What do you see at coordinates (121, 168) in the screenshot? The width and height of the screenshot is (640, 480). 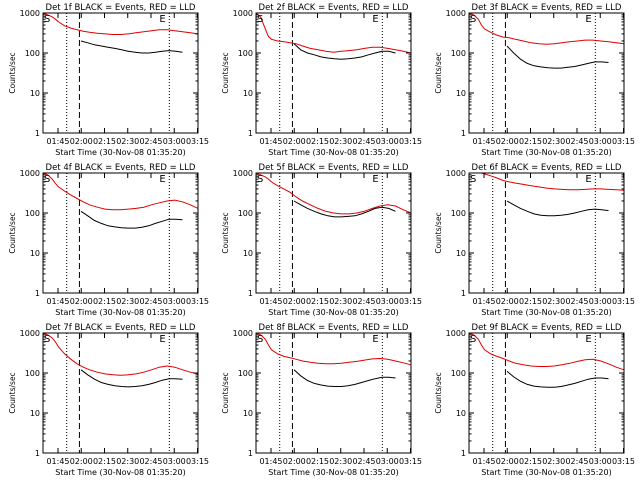 I see `panel-title: Det 4f BLACK = Events, RED = LLD` at bounding box center [121, 168].